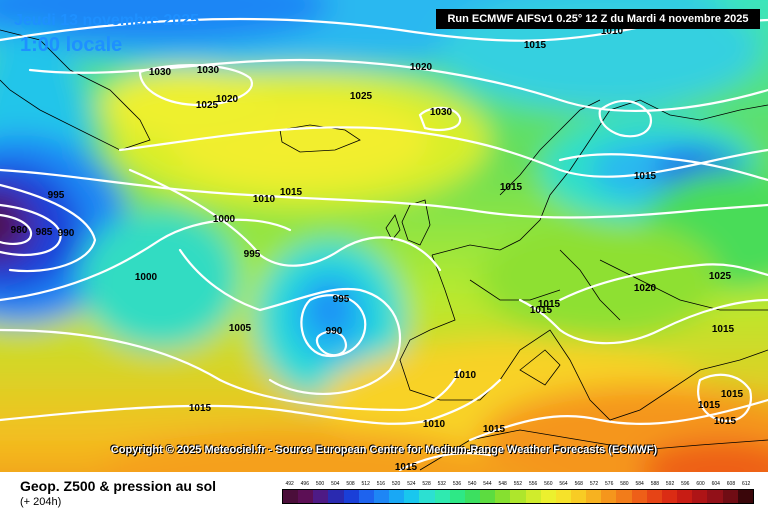 The width and height of the screenshot is (768, 512). What do you see at coordinates (240, 328) in the screenshot?
I see `isobar-label: 1005` at bounding box center [240, 328].